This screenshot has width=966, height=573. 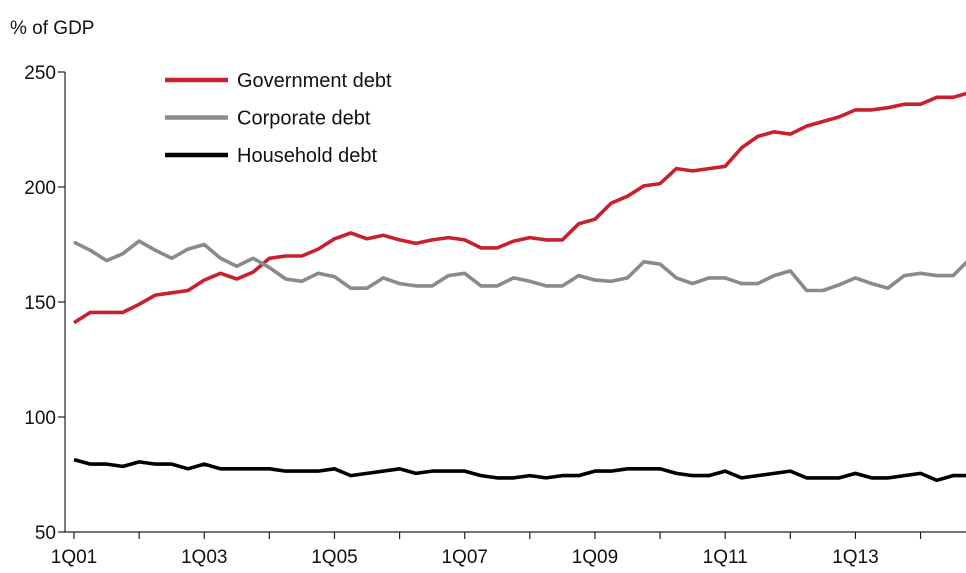 What do you see at coordinates (595, 557) in the screenshot?
I see `x-tick-label: 1Q09` at bounding box center [595, 557].